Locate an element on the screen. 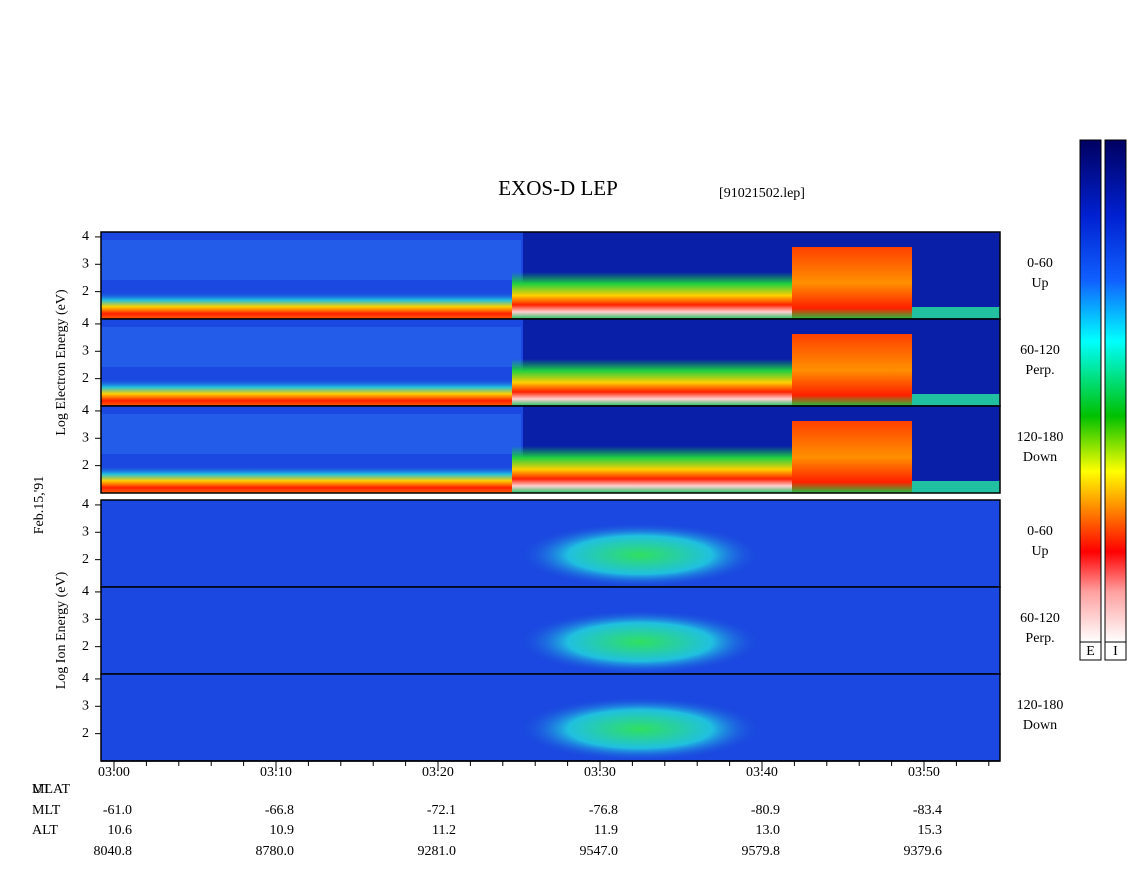  ephemeris-value: 8780.0 is located at coordinates (275, 851).